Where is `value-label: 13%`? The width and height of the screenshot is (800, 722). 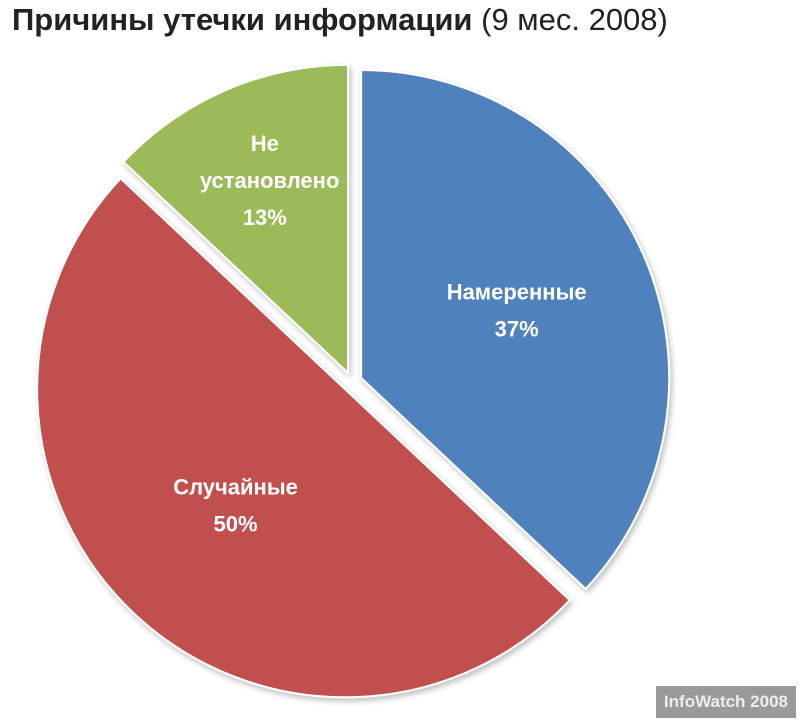 value-label: 13% is located at coordinates (264, 218).